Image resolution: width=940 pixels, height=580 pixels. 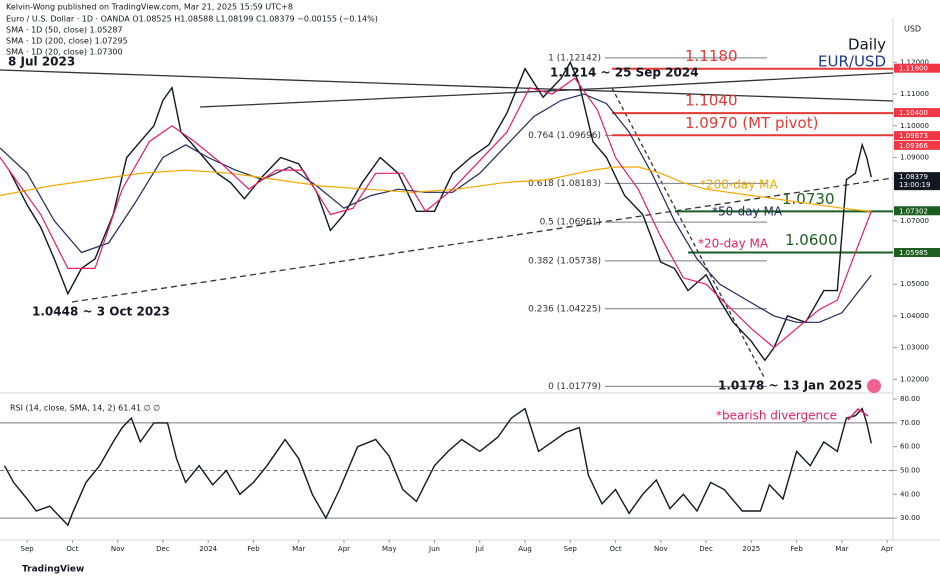 What do you see at coordinates (624, 73) in the screenshot?
I see `annotation: 1.1214 ~ 25 Sep 2024` at bounding box center [624, 73].